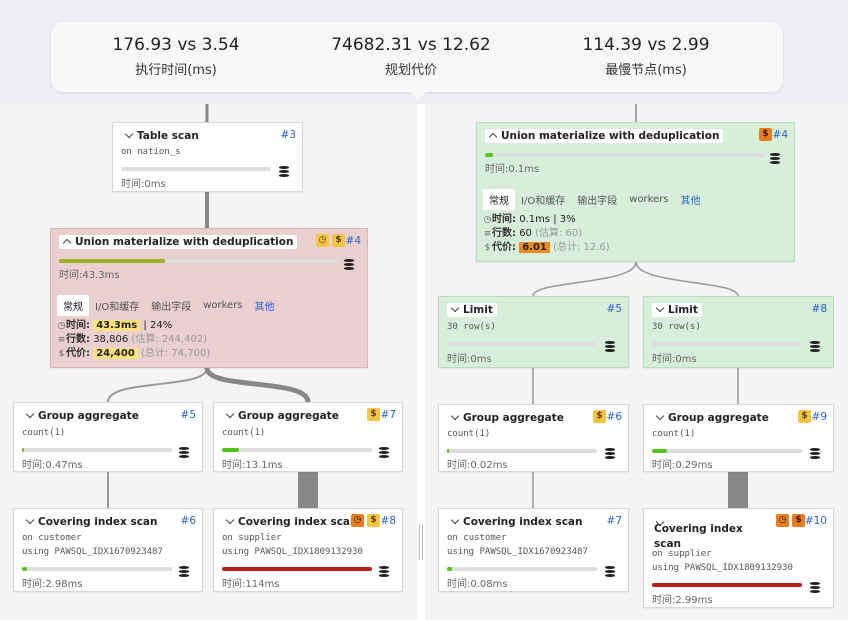 Image resolution: width=848 pixels, height=620 pixels. What do you see at coordinates (78, 339) in the screenshot?
I see `detail-key: 行数:` at bounding box center [78, 339].